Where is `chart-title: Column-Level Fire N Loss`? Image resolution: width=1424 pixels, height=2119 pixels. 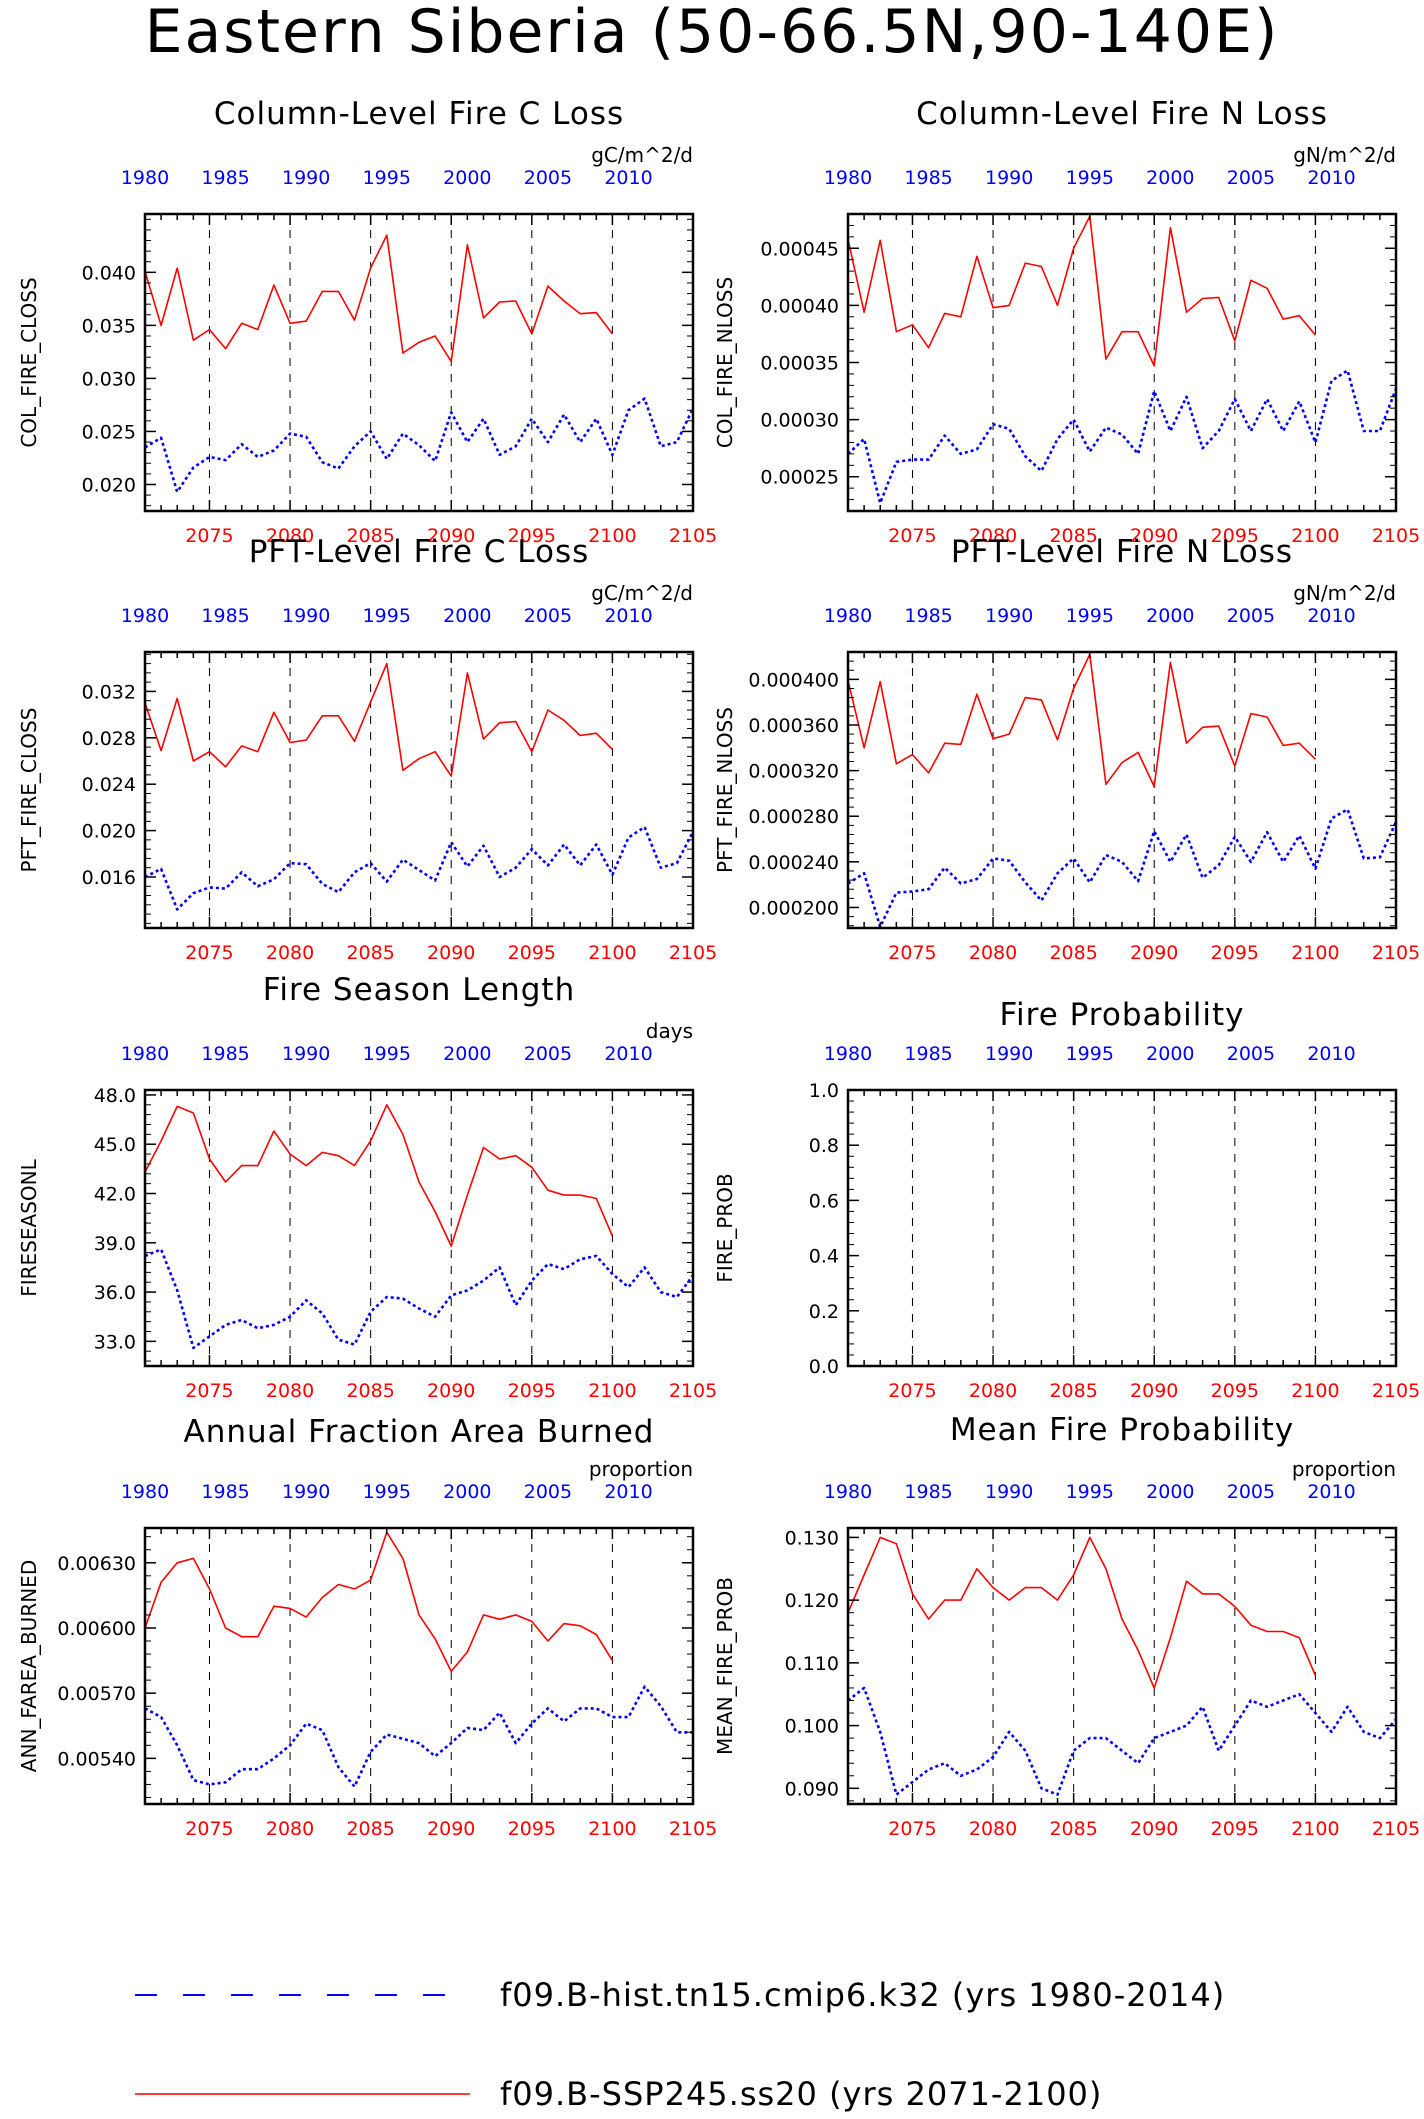 chart-title: Column-Level Fire N Loss is located at coordinates (1122, 114).